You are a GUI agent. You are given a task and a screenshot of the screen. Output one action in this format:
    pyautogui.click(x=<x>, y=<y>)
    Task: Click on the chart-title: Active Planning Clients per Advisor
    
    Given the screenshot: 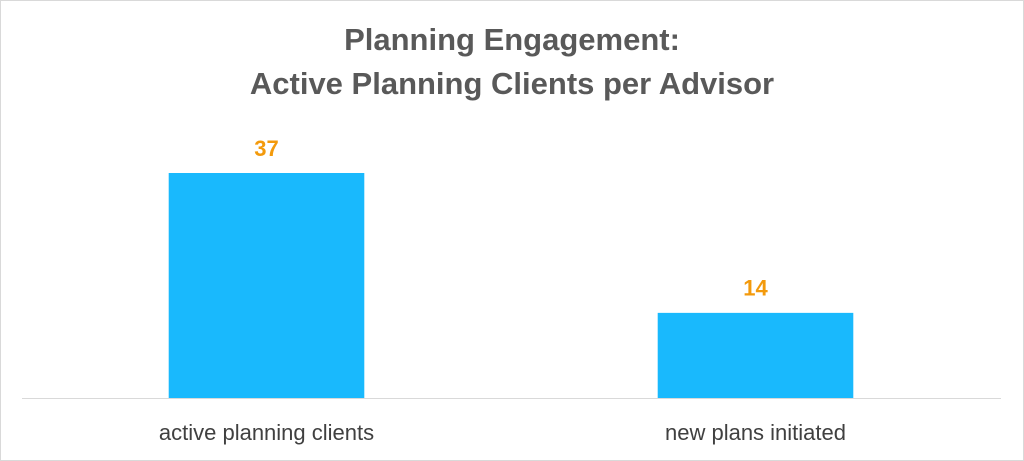 What is the action you would take?
    pyautogui.click(x=512, y=83)
    